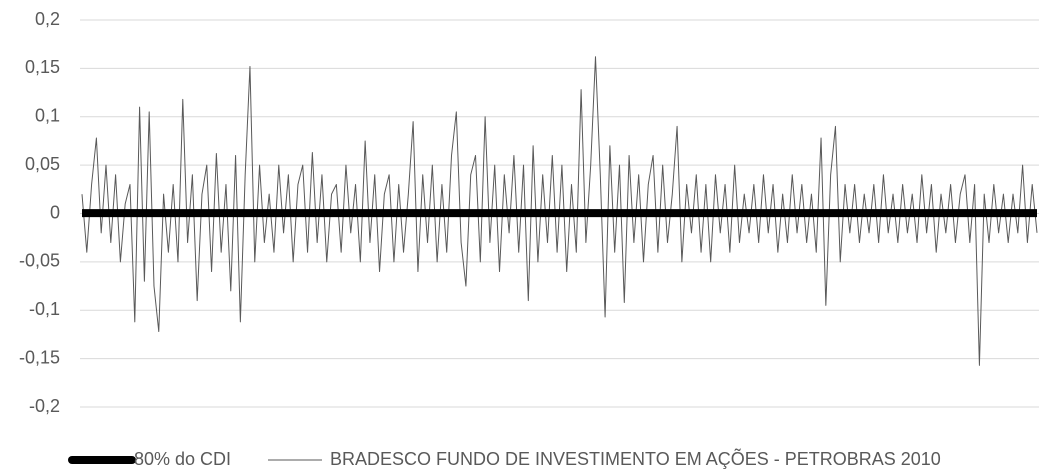 This screenshot has width=1039, height=471. I want to click on y-tick-label: -0,15, so click(39, 357).